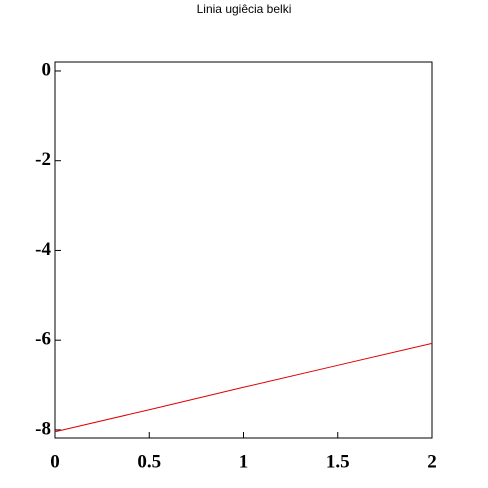 The width and height of the screenshot is (488, 488). What do you see at coordinates (43, 249) in the screenshot?
I see `y-tick-label: -4` at bounding box center [43, 249].